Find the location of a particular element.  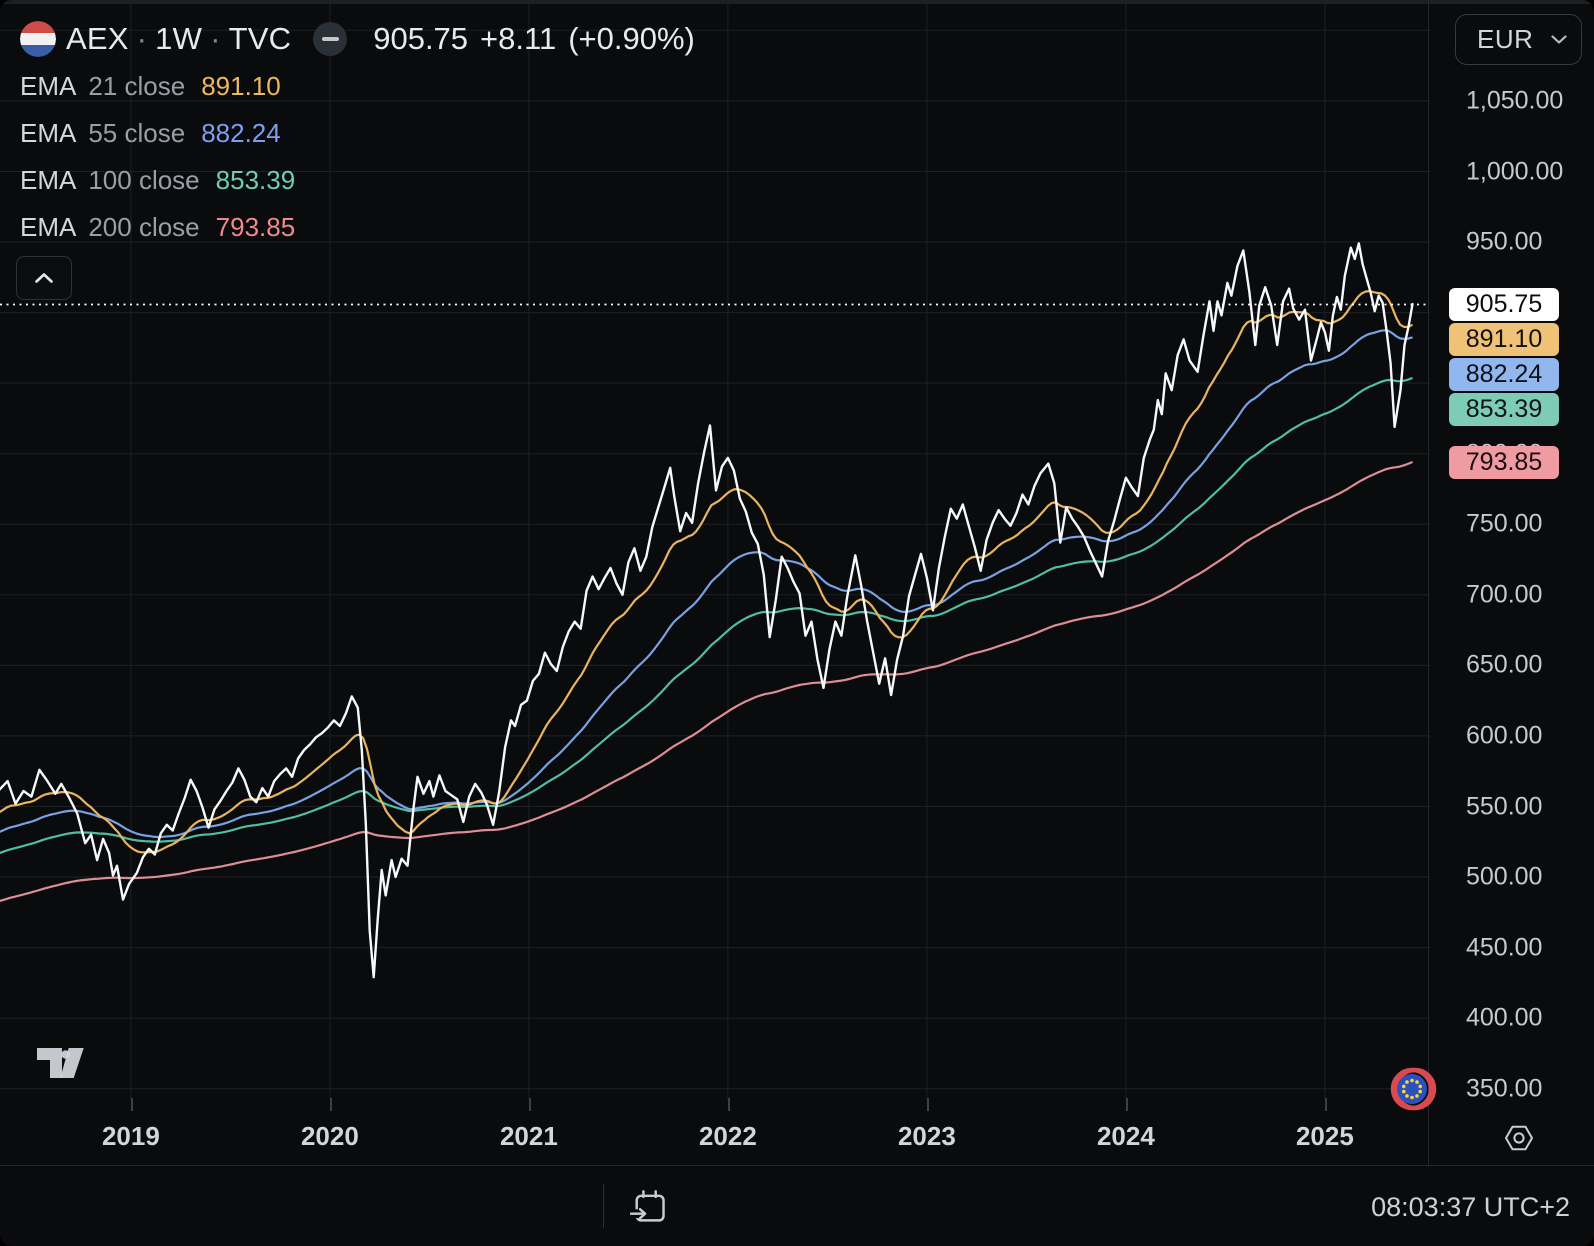

ema-price-badge: 793.85 is located at coordinates (1504, 462).